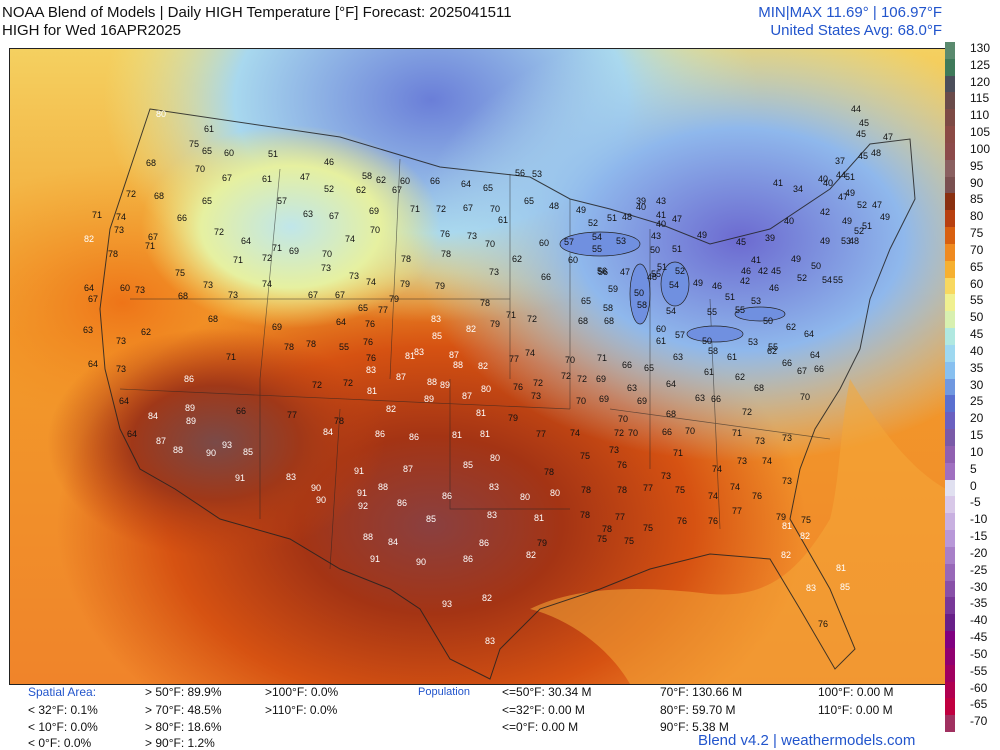 The height and width of the screenshot is (750, 1000). I want to click on colorbar-tick-label: 100, so click(980, 148).